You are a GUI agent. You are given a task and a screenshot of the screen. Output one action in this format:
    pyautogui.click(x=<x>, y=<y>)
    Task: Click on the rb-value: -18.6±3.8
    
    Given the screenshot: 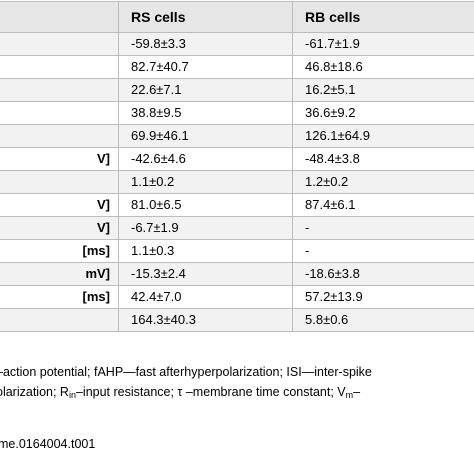 What is the action you would take?
    pyautogui.click(x=383, y=274)
    